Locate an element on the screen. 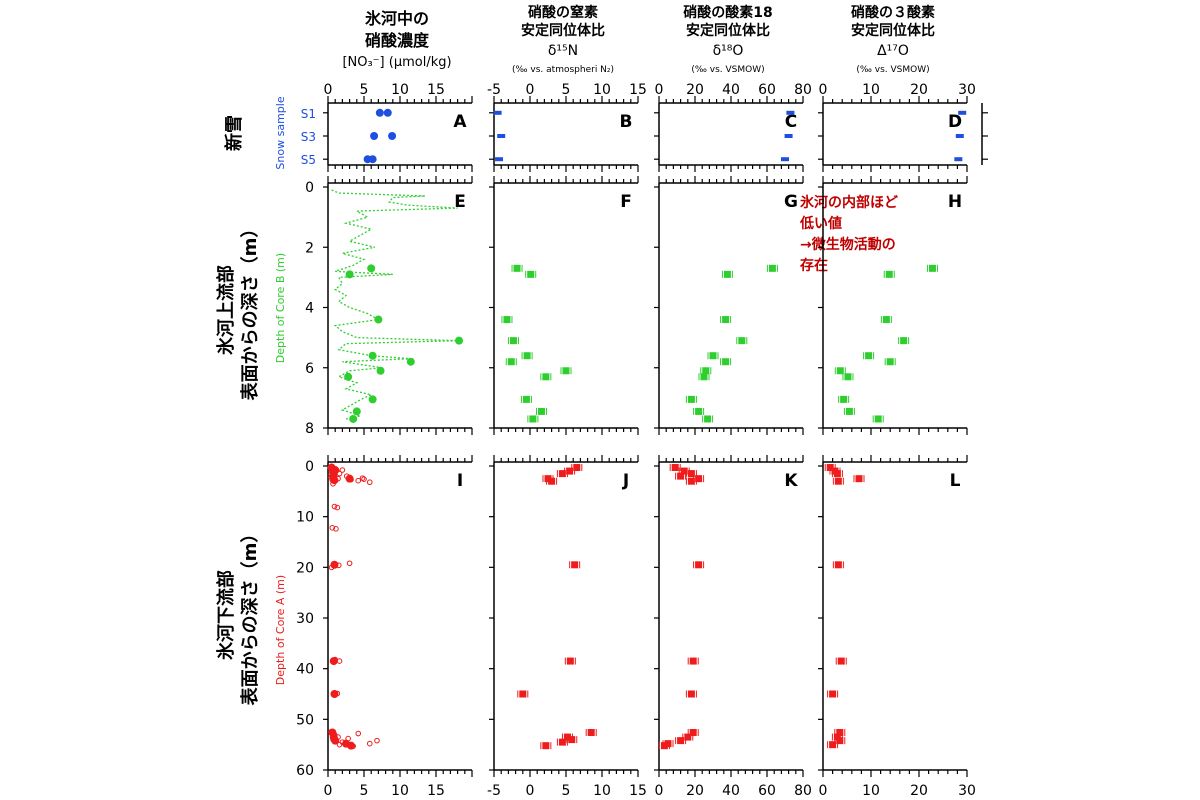 The height and width of the screenshot is (800, 1200). annotation-line2: 低い値 is located at coordinates (820, 223).